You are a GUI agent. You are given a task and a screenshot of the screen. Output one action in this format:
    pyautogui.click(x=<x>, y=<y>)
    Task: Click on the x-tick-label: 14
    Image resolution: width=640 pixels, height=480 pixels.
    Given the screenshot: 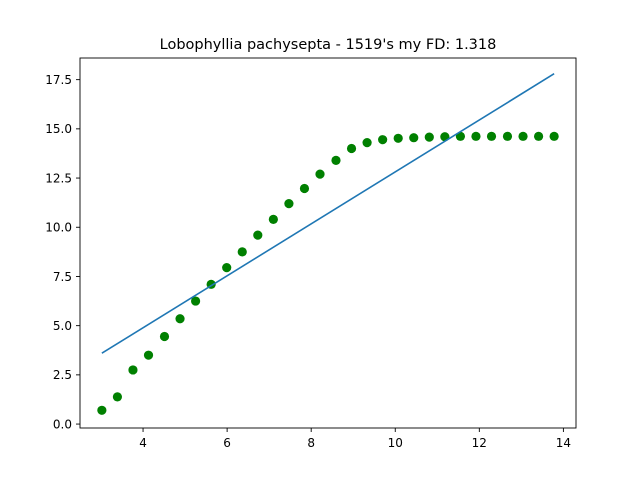 What is the action you would take?
    pyautogui.click(x=563, y=443)
    